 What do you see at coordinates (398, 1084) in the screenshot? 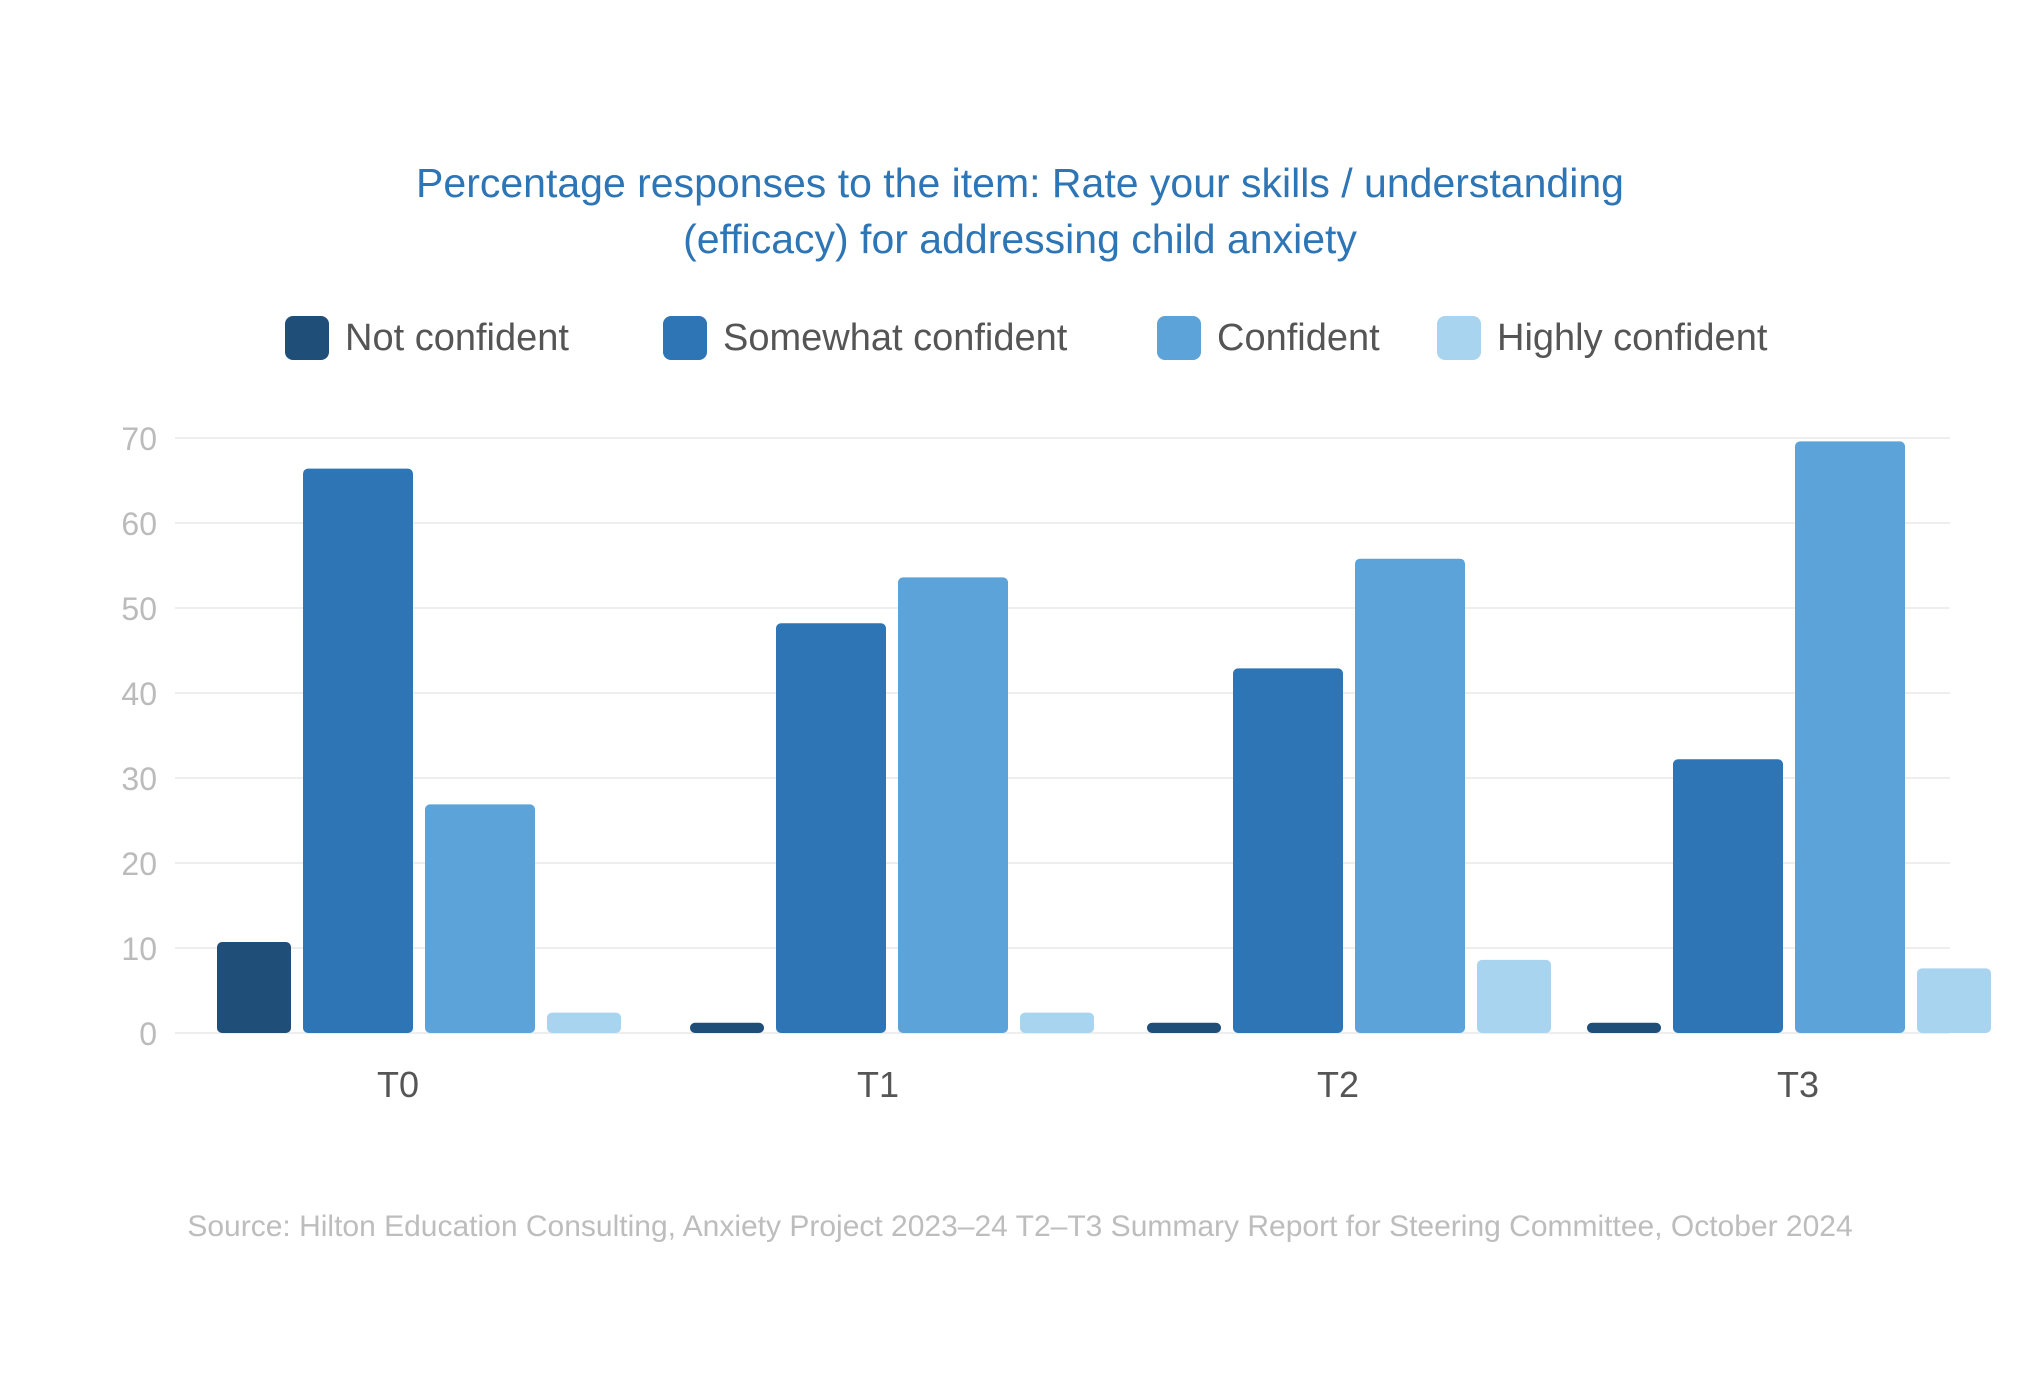
I see `x-category-label: T0` at bounding box center [398, 1084].